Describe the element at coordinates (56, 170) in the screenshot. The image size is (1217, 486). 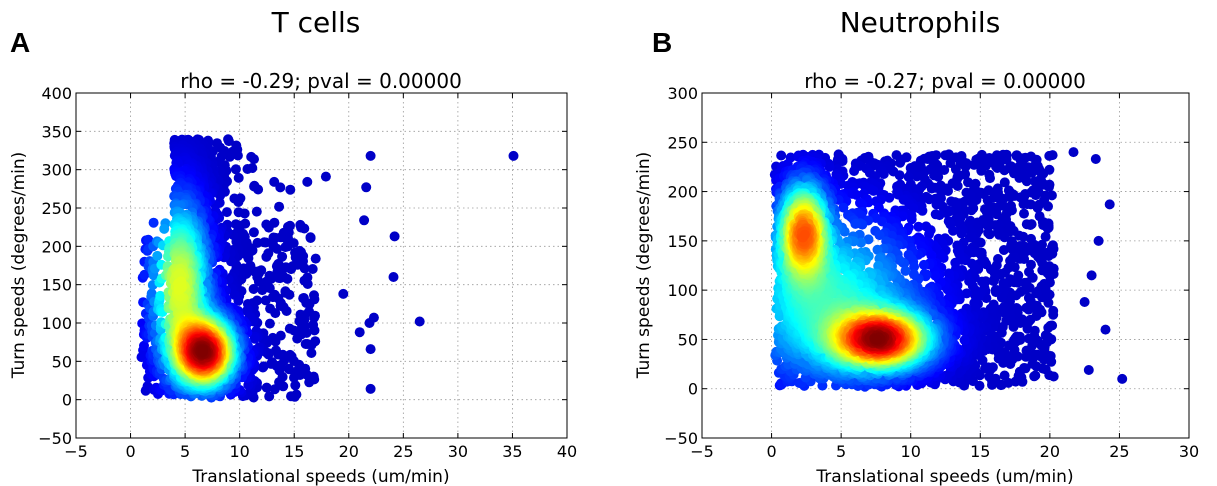
I see `y-tick-label: 300` at that location.